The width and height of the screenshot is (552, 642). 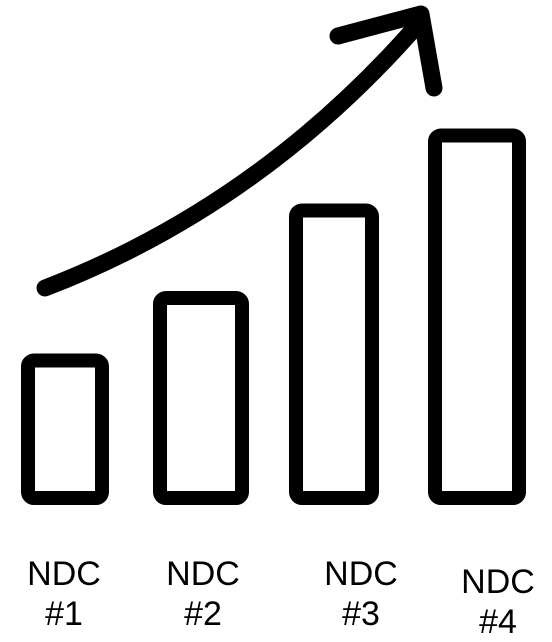 What do you see at coordinates (64, 594) in the screenshot?
I see `category-label: NDC #1` at bounding box center [64, 594].